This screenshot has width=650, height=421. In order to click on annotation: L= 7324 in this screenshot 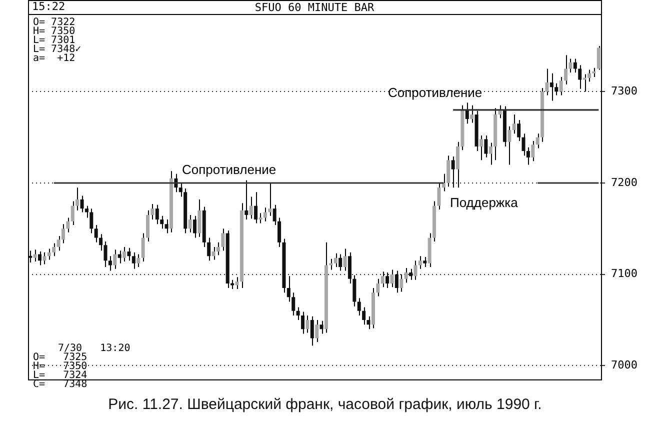, I will do `click(60, 375)`.